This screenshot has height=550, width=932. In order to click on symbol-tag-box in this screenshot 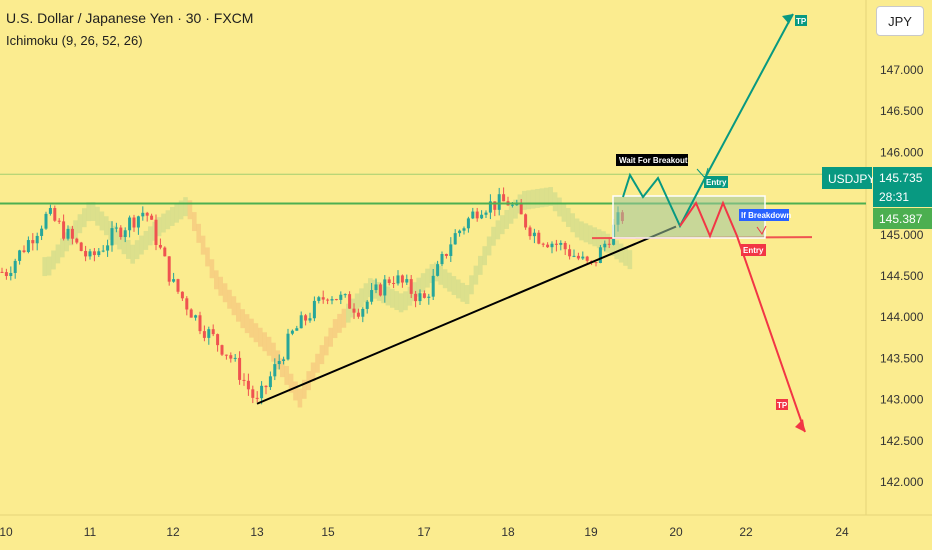, I will do `click(847, 178)`.